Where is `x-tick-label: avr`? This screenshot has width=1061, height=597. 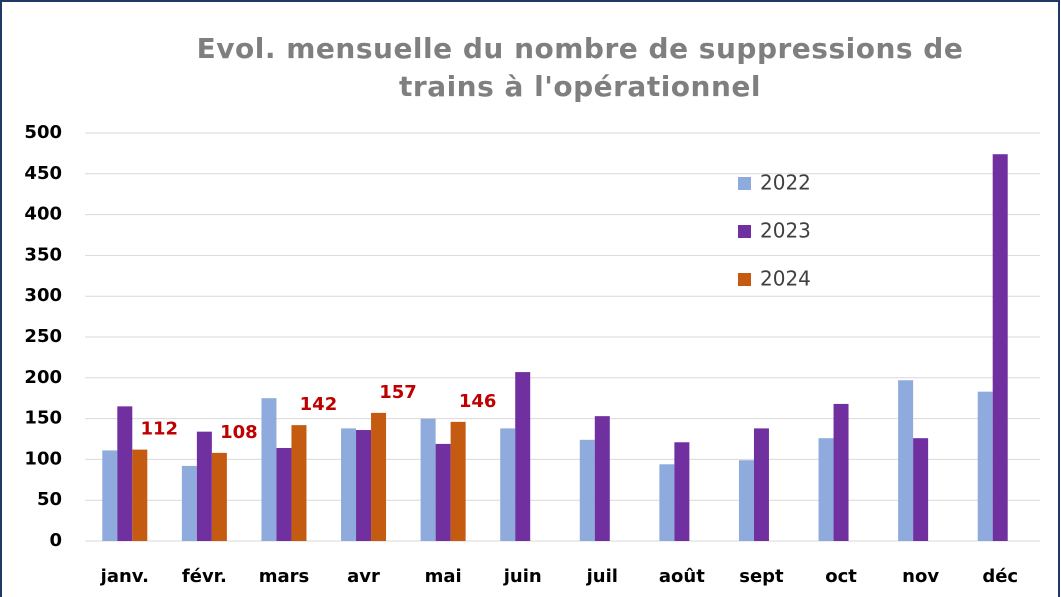
x-tick-label: avr is located at coordinates (363, 576).